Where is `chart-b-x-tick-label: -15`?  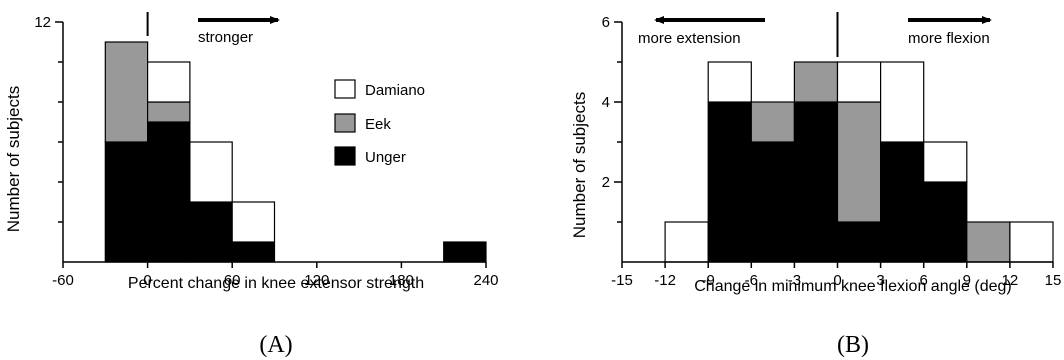 chart-b-x-tick-label: -15 is located at coordinates (622, 280).